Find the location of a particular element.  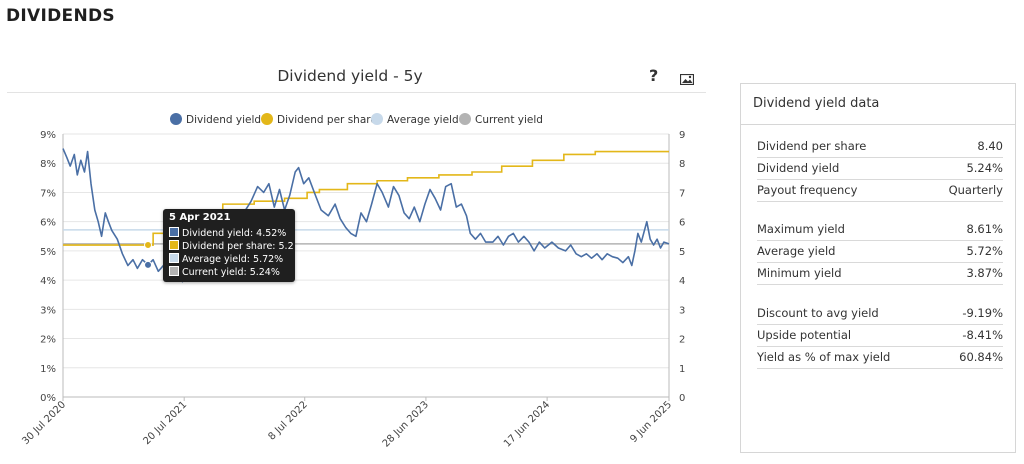

legend-label: Average yield is located at coordinates (423, 120).